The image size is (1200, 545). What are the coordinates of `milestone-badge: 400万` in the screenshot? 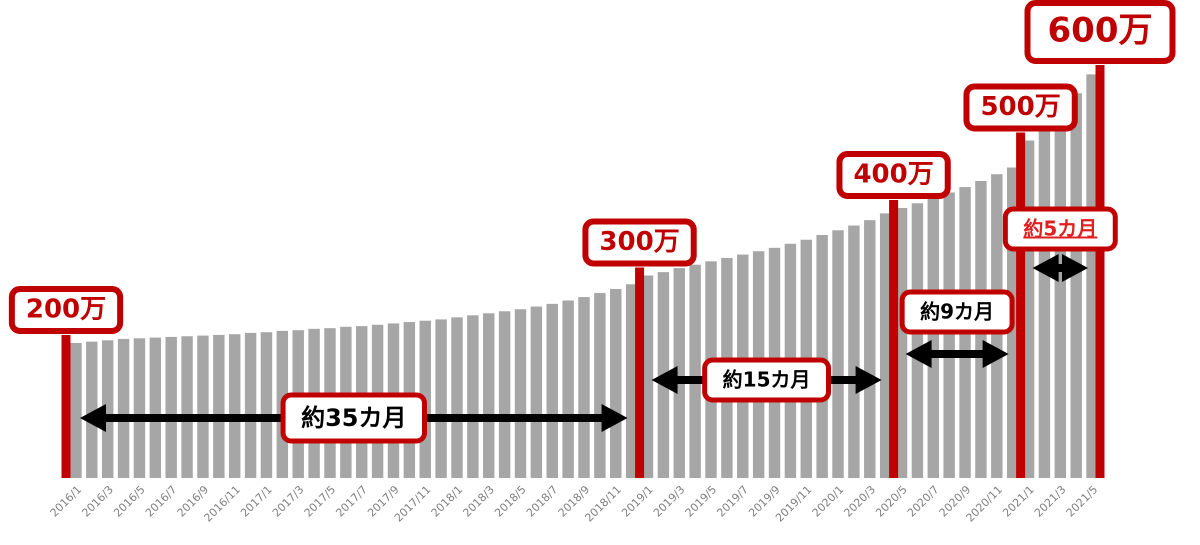 It's located at (893, 175).